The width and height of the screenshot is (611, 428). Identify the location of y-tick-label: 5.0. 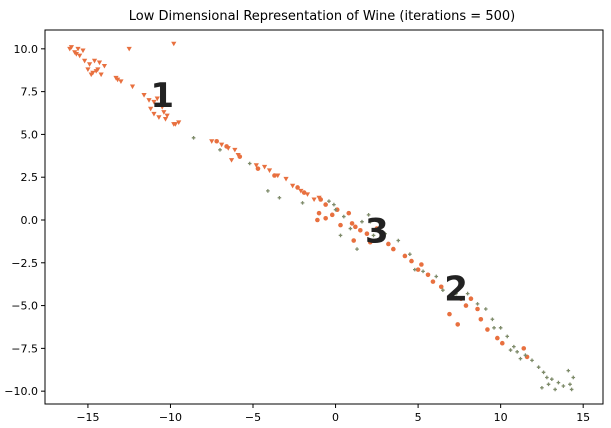
(30, 134).